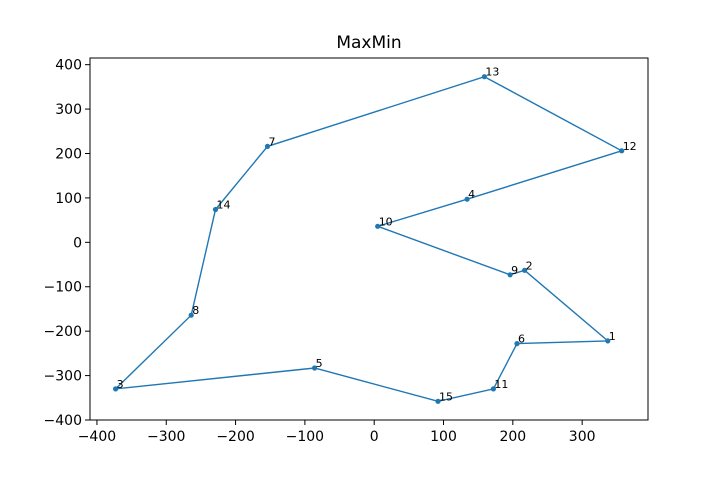 Image resolution: width=720 pixels, height=480 pixels. What do you see at coordinates (492, 72) in the screenshot?
I see `point-label-13: 13` at bounding box center [492, 72].